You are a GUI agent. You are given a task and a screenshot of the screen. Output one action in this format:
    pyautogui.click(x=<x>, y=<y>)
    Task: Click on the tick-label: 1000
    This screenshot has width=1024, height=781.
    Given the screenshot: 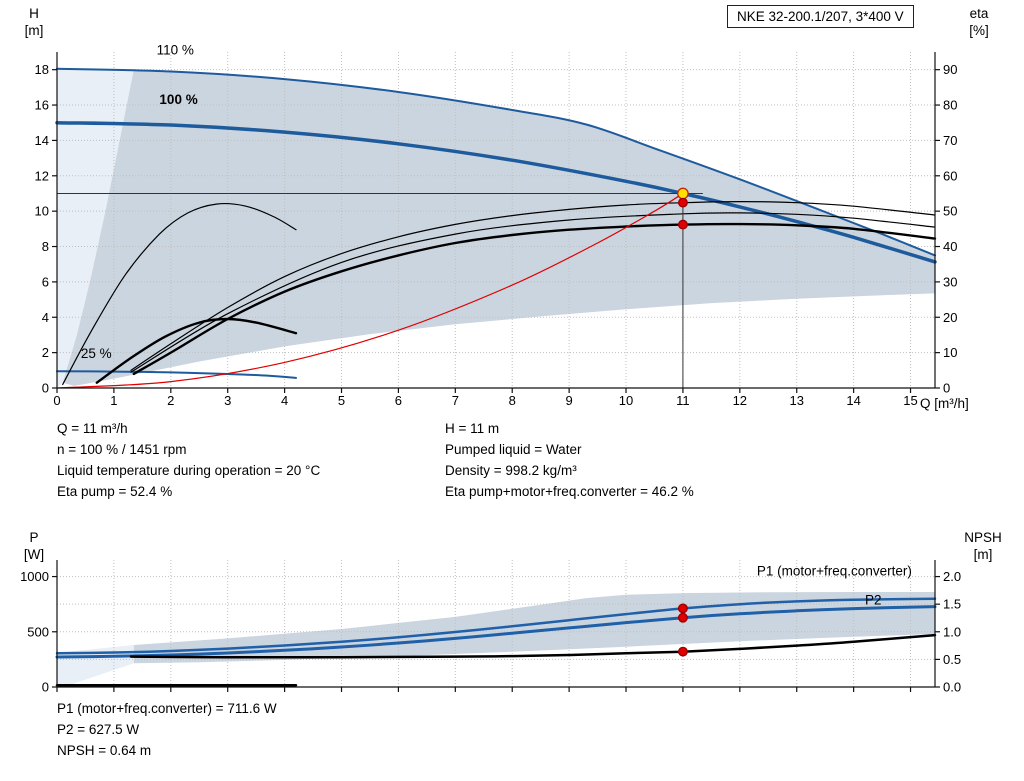 What is the action you would take?
    pyautogui.click(x=34, y=576)
    